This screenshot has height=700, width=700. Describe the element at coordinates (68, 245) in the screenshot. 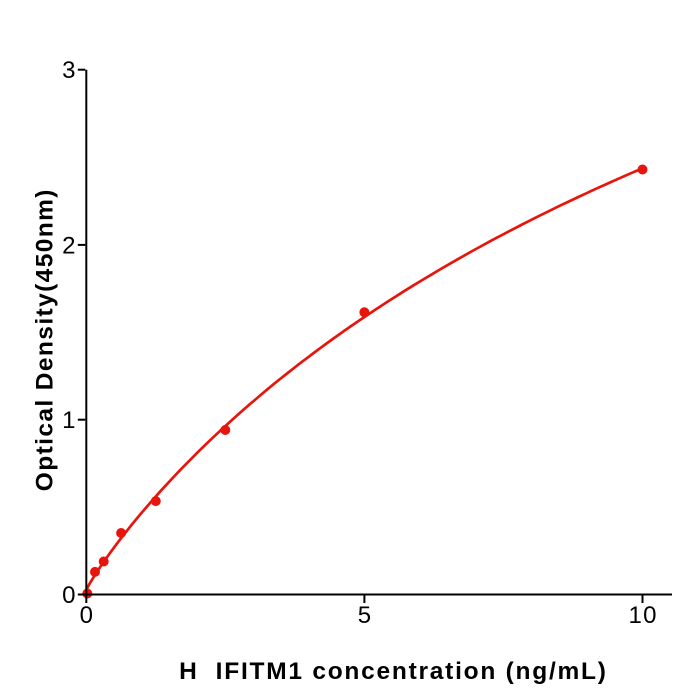

I see `svg-text: 2` at that location.